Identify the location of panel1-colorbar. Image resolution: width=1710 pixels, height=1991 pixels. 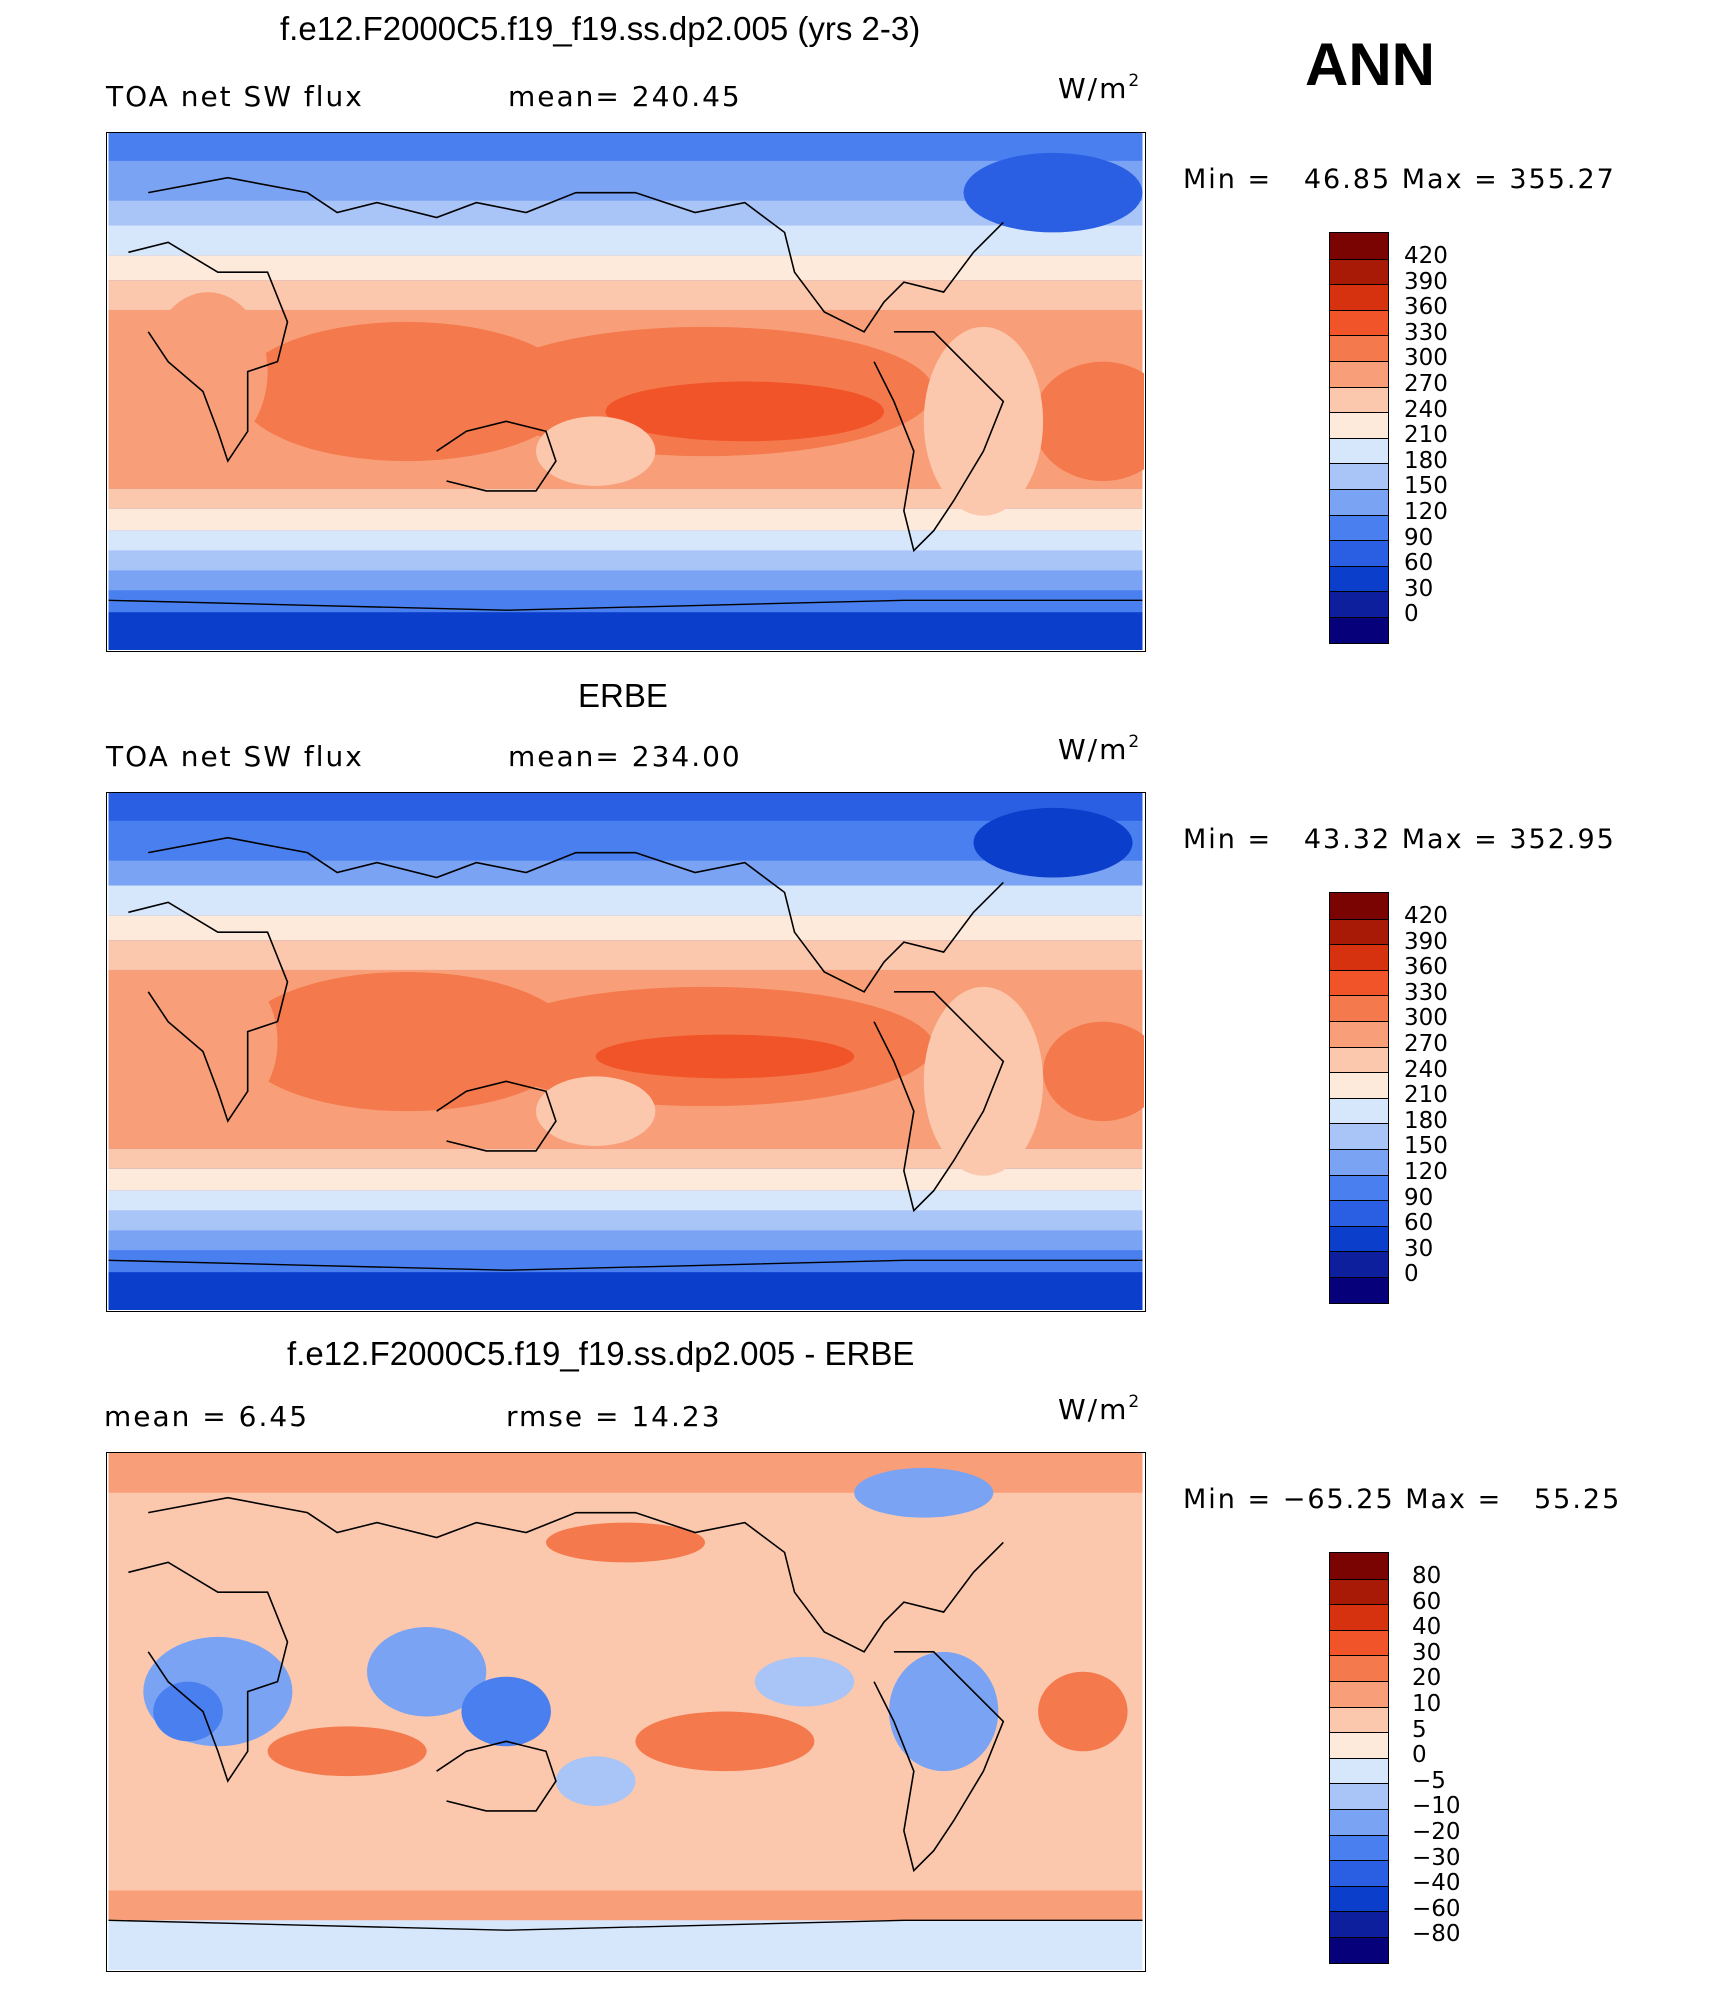
(1359, 438).